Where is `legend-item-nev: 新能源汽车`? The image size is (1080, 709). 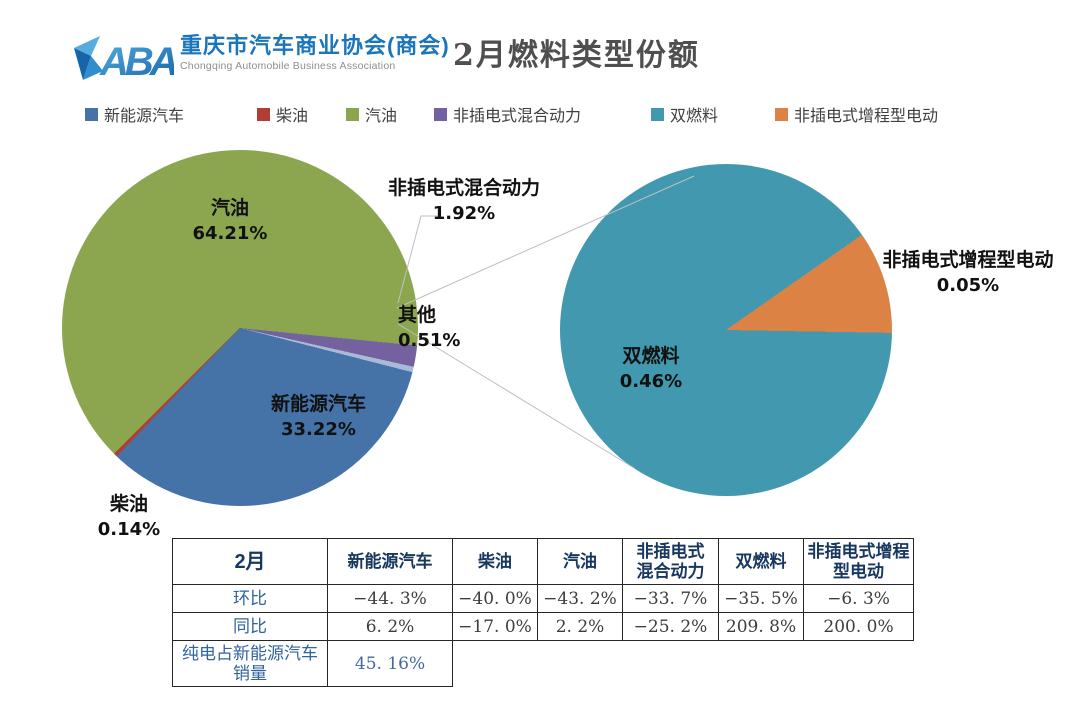
legend-item-nev: 新能源汽车 is located at coordinates (134, 114).